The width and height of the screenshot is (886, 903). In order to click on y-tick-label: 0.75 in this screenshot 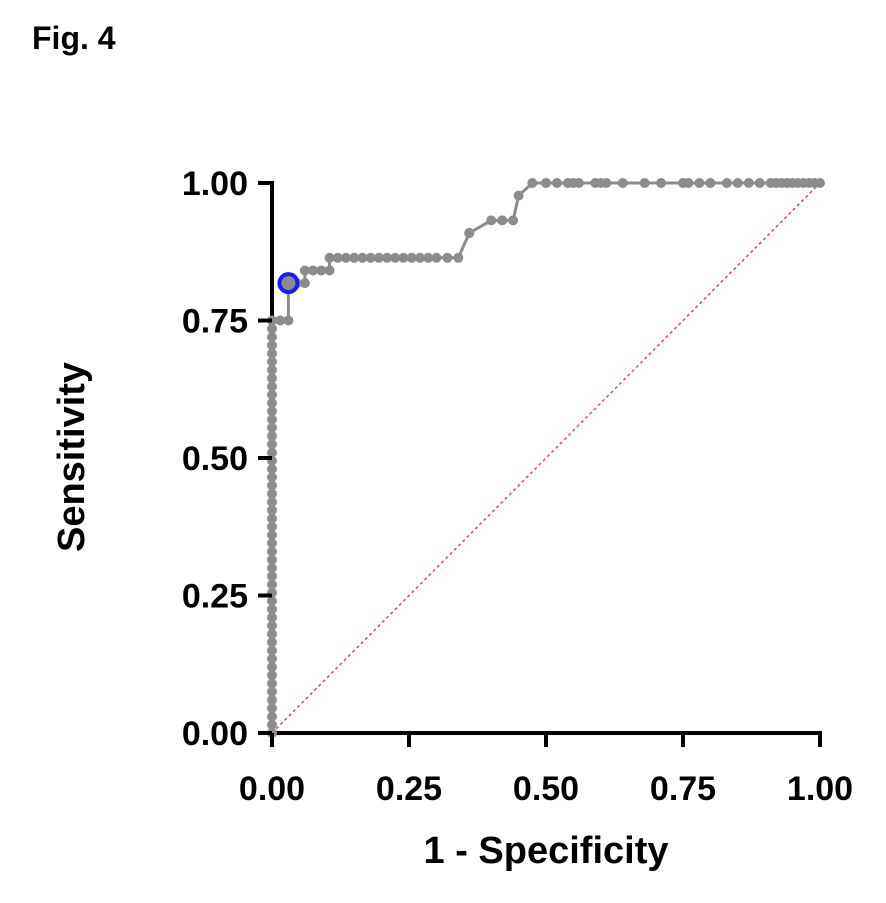, I will do `click(215, 322)`.